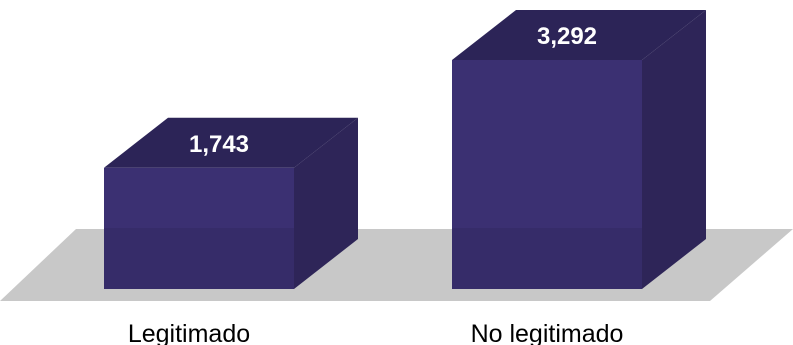 The width and height of the screenshot is (793, 345). I want to click on bar-front-face, so click(199, 228).